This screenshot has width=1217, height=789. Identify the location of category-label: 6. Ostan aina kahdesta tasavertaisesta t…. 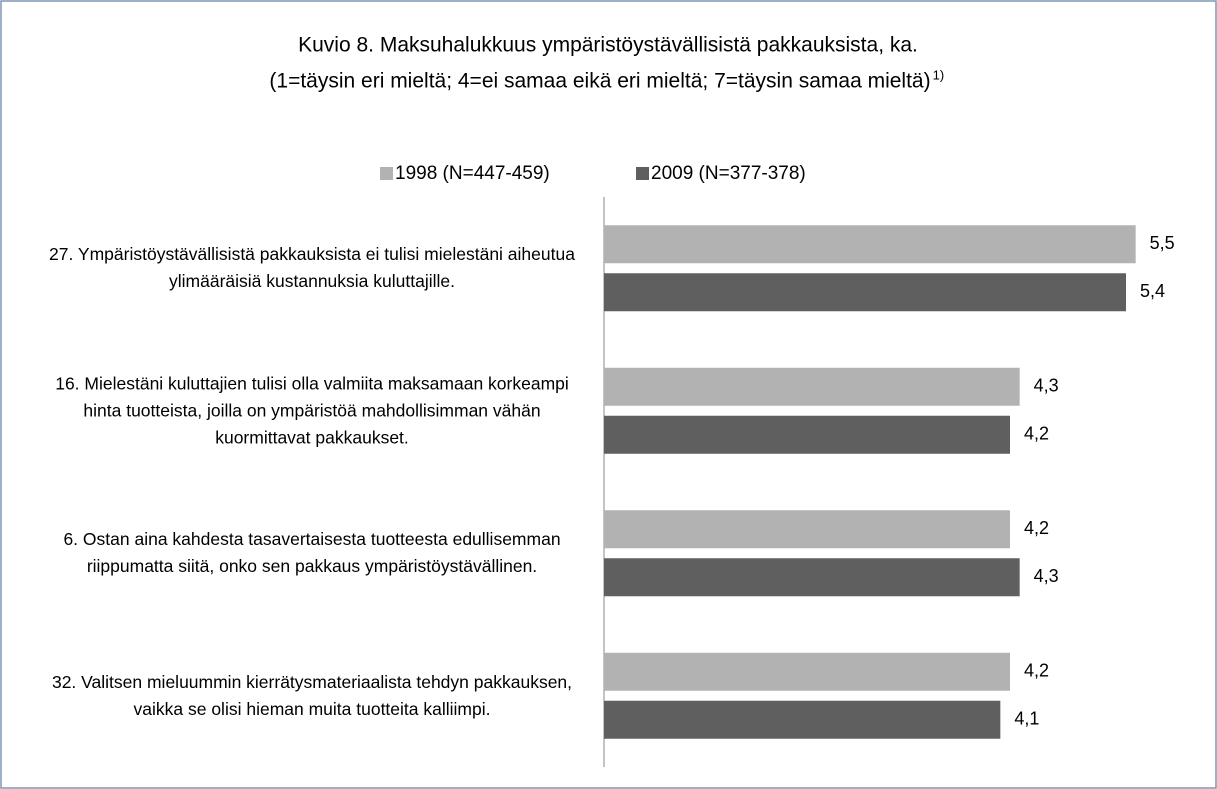
(312, 553).